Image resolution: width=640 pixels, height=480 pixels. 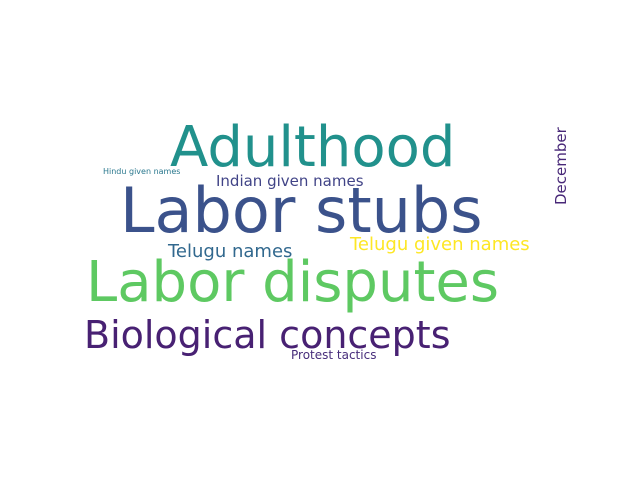 I want to click on word-biological-concepts: Biological concepts, so click(x=267, y=335).